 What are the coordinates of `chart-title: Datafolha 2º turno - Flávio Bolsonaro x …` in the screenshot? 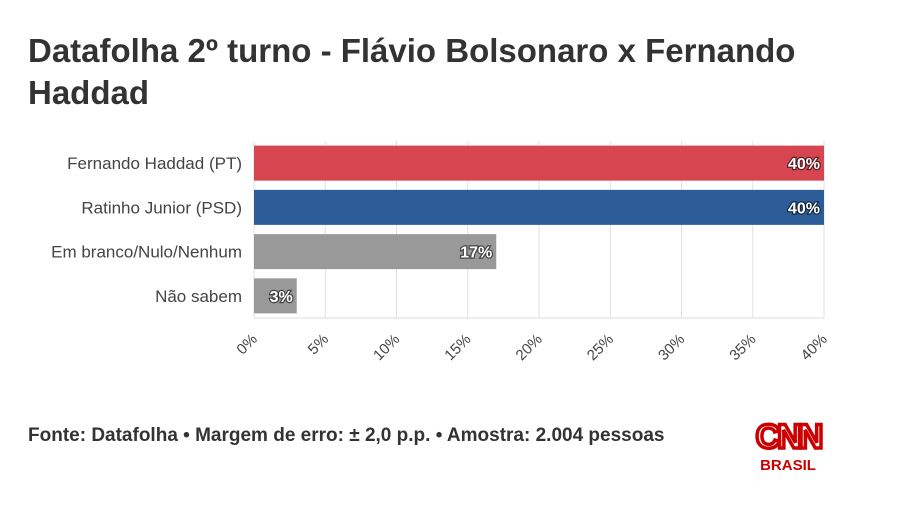 It's located at (412, 71).